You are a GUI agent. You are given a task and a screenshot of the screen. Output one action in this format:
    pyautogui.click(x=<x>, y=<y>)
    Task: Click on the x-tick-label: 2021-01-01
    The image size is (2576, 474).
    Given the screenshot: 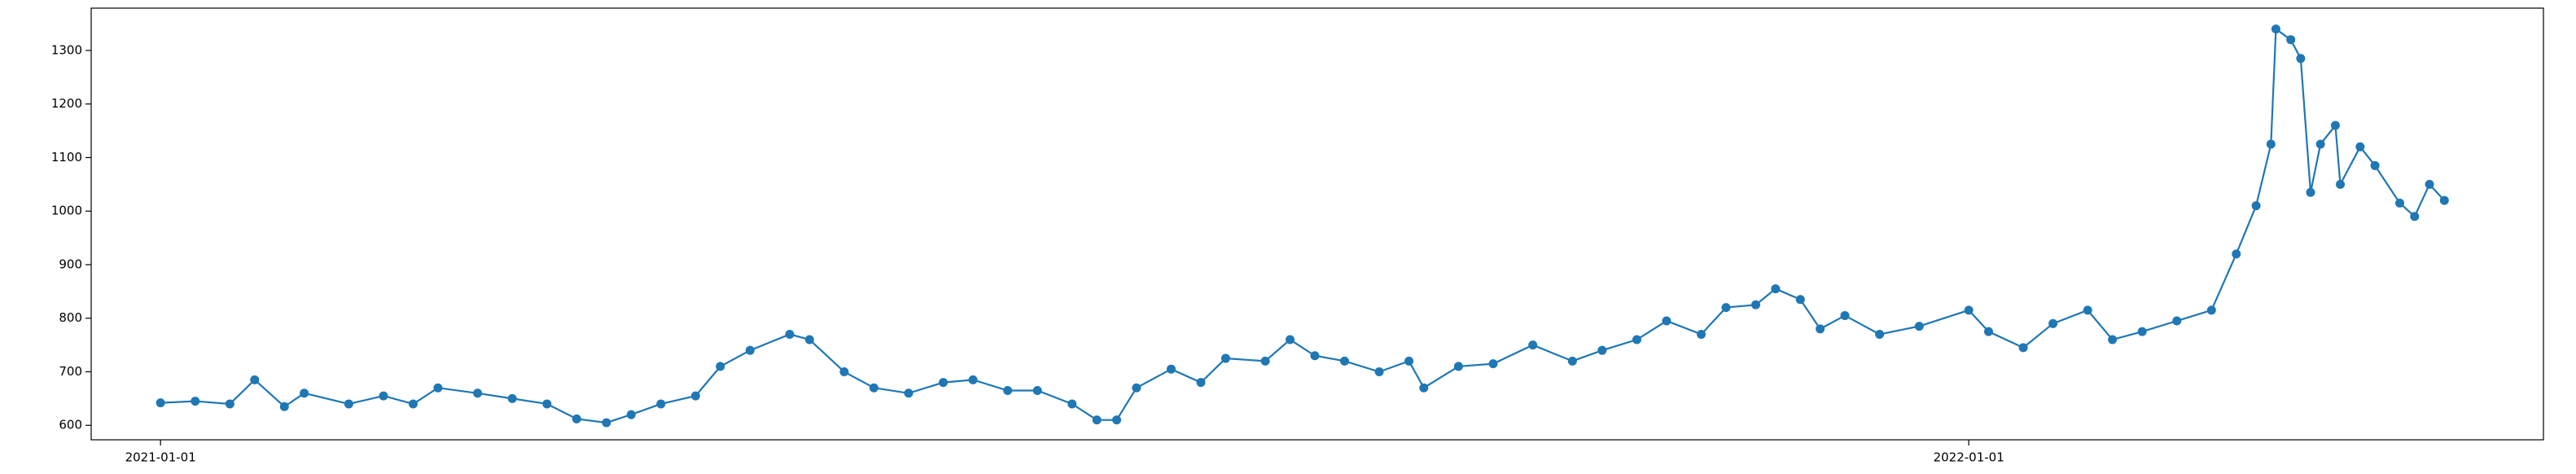 What is the action you would take?
    pyautogui.click(x=160, y=457)
    